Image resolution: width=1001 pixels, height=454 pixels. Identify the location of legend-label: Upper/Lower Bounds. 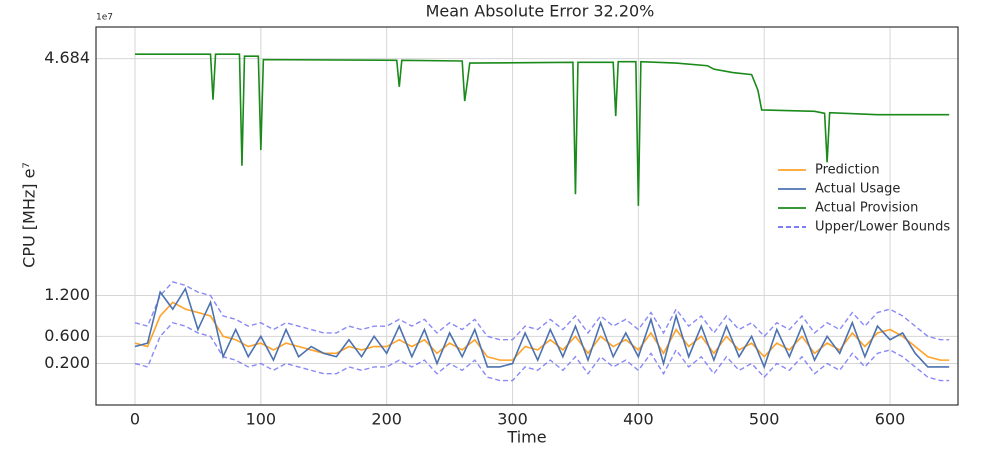
(882, 227).